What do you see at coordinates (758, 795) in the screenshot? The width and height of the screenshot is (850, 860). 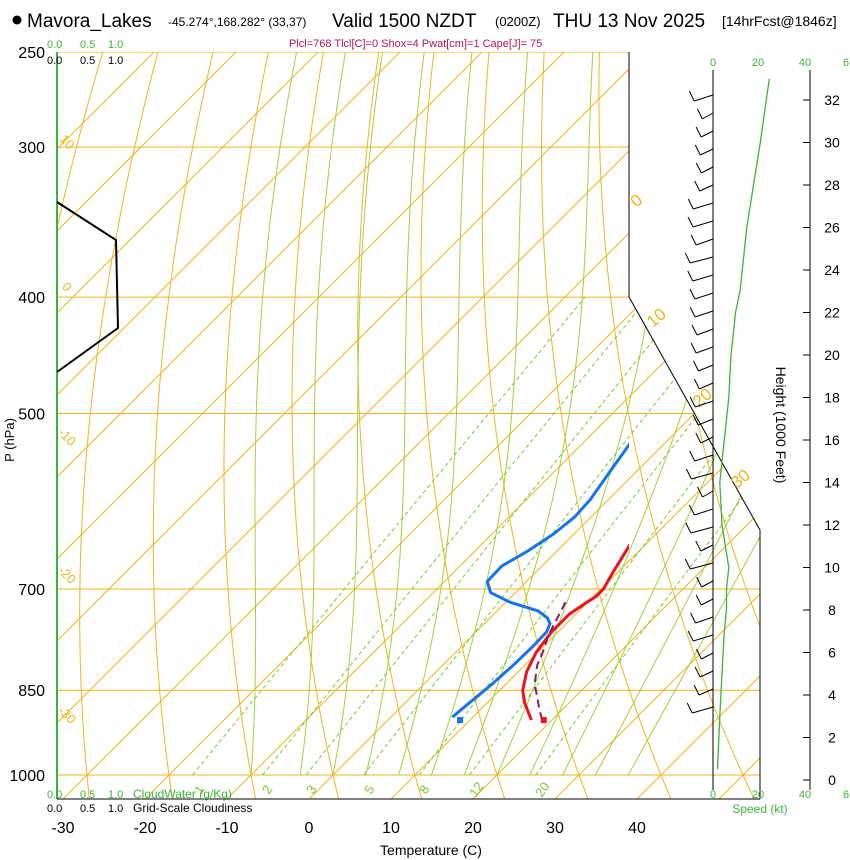 I see `speed-bottom-1: 20` at bounding box center [758, 795].